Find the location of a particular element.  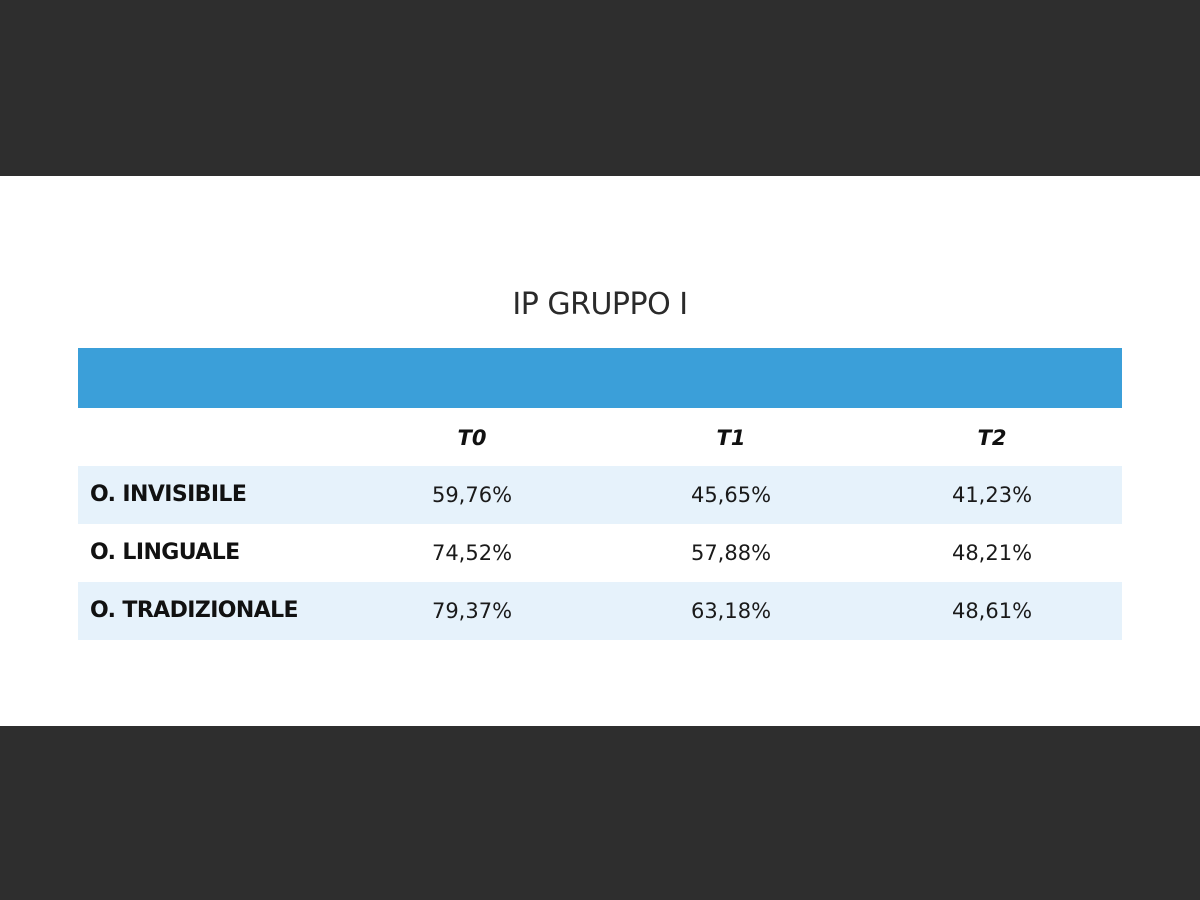

table-cell: 74,52% is located at coordinates (472, 553).